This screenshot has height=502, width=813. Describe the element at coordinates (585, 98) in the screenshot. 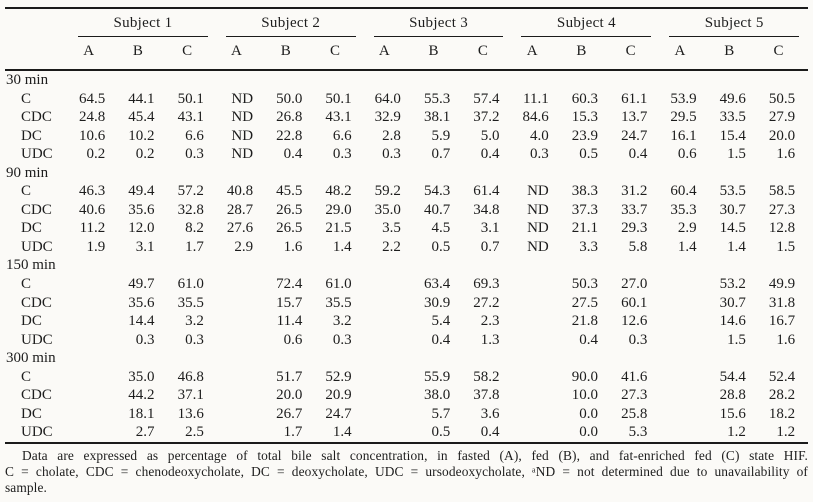

I see `value-cell: 60.3` at that location.